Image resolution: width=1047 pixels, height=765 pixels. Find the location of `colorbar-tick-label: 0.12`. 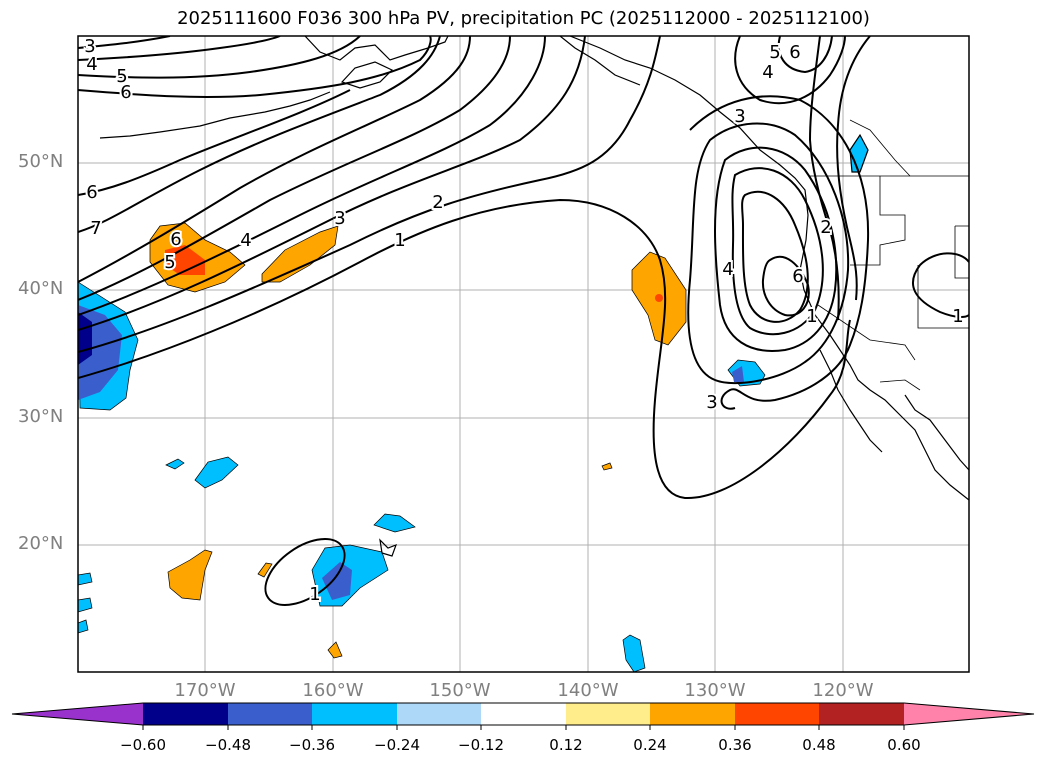

colorbar-tick-label: 0.12 is located at coordinates (566, 745).